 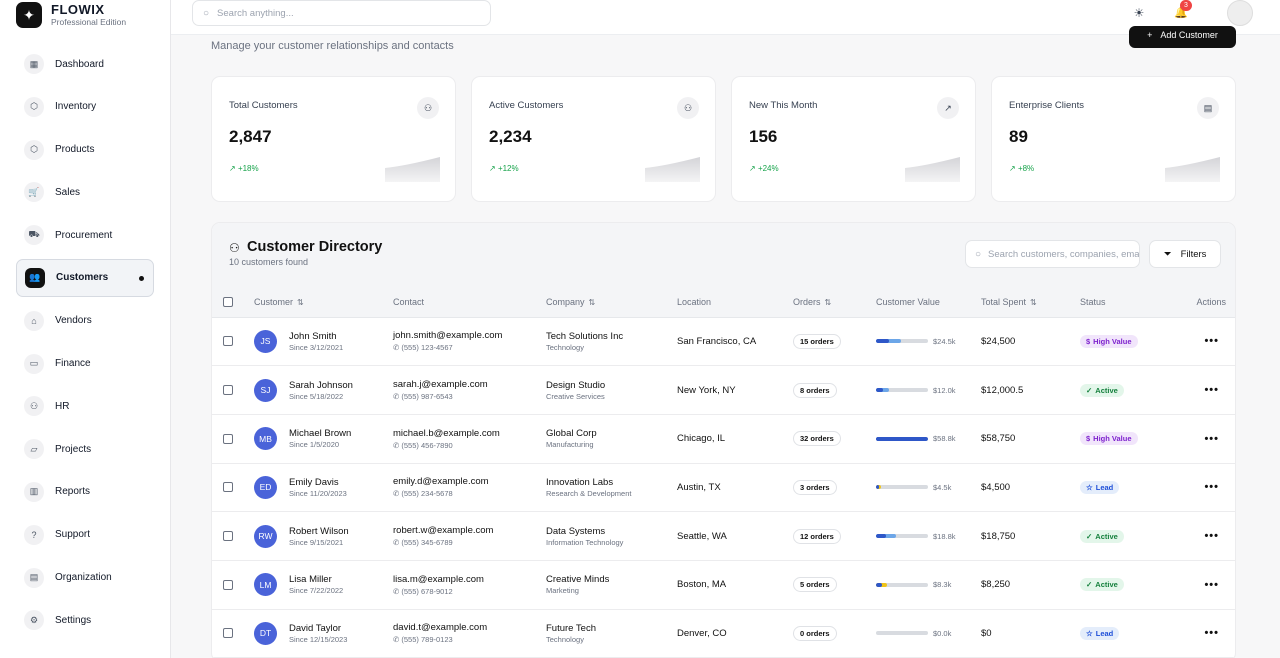 What do you see at coordinates (440, 385) in the screenshot?
I see `customer-email: sarah.j@example.com` at bounding box center [440, 385].